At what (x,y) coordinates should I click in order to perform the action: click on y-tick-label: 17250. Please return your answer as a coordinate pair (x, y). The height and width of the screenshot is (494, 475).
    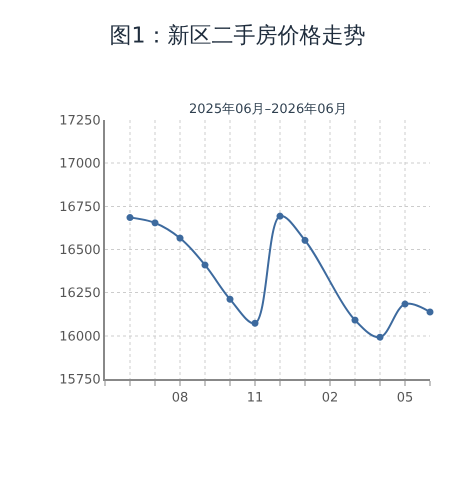
    Looking at the image, I should click on (80, 121).